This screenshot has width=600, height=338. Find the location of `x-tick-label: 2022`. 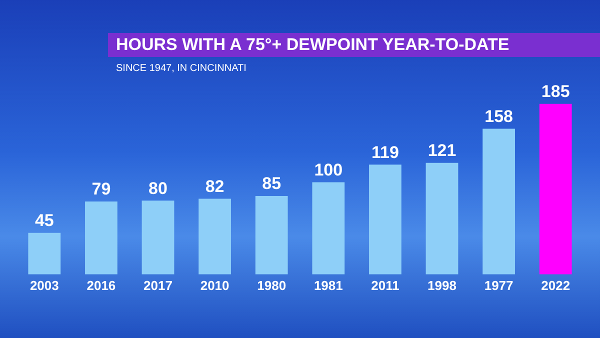

x-tick-label: 2022 is located at coordinates (555, 285).